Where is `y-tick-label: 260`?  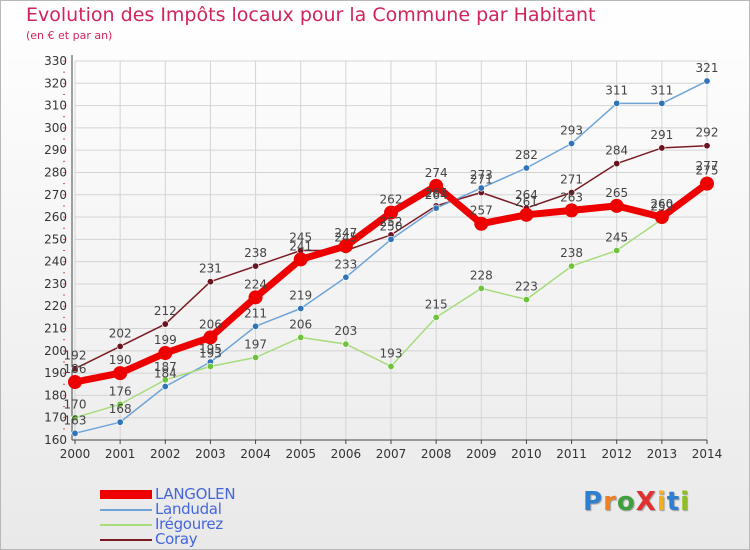
y-tick-label: 260 is located at coordinates (55, 217).